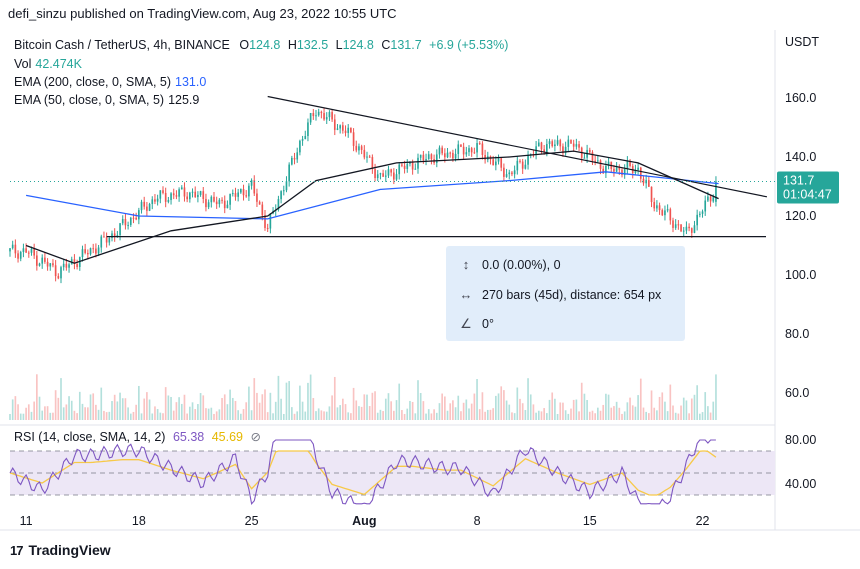 The width and height of the screenshot is (860, 569). I want to click on footer-brand: 17 TradingView, so click(60, 550).